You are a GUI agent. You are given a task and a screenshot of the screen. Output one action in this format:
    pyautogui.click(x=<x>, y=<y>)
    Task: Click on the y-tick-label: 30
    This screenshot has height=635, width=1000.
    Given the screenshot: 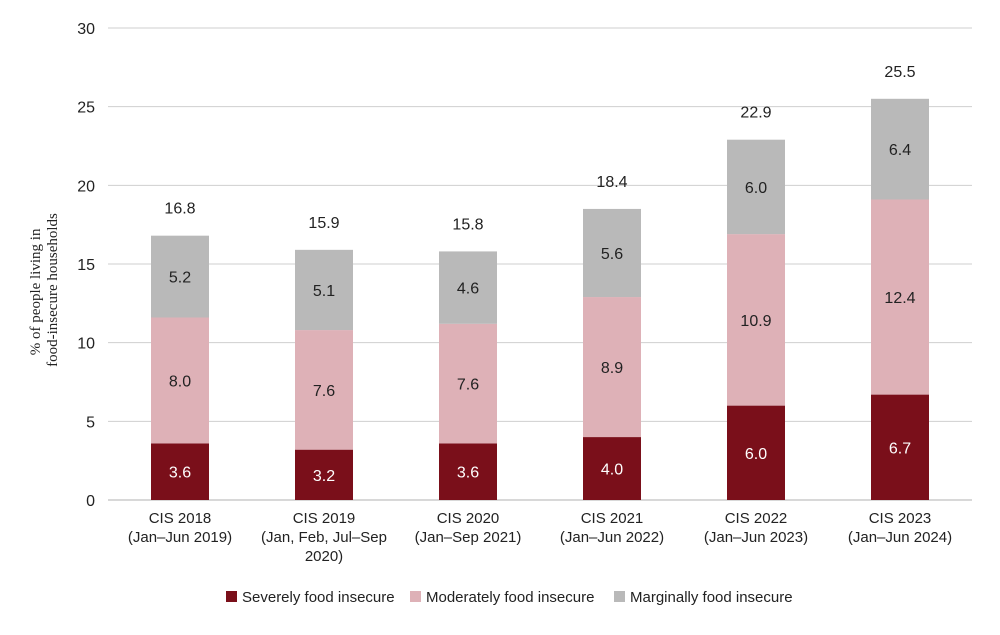 What is the action you would take?
    pyautogui.click(x=86, y=29)
    